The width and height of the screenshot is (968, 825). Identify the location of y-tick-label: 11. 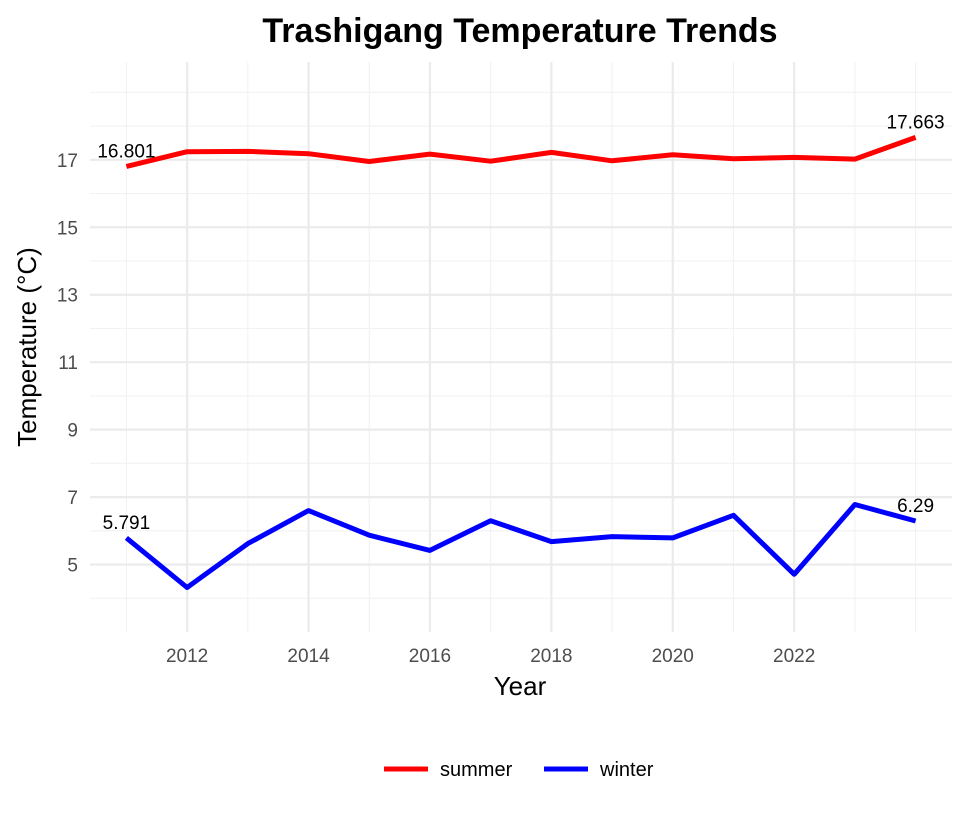
(68, 363).